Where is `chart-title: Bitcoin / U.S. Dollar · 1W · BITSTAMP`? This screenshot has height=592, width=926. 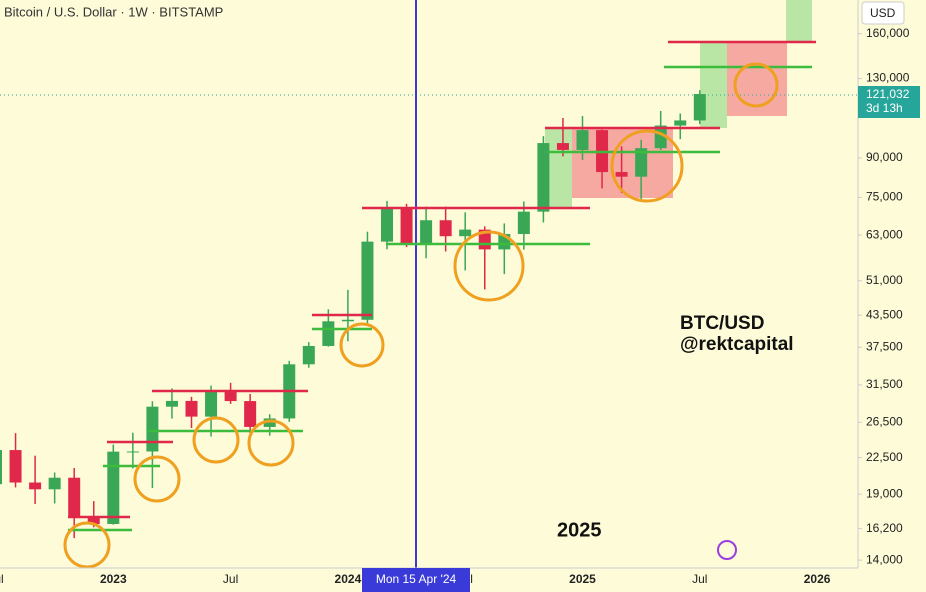
chart-title: Bitcoin / U.S. Dollar · 1W · BITSTAMP is located at coordinates (113, 11).